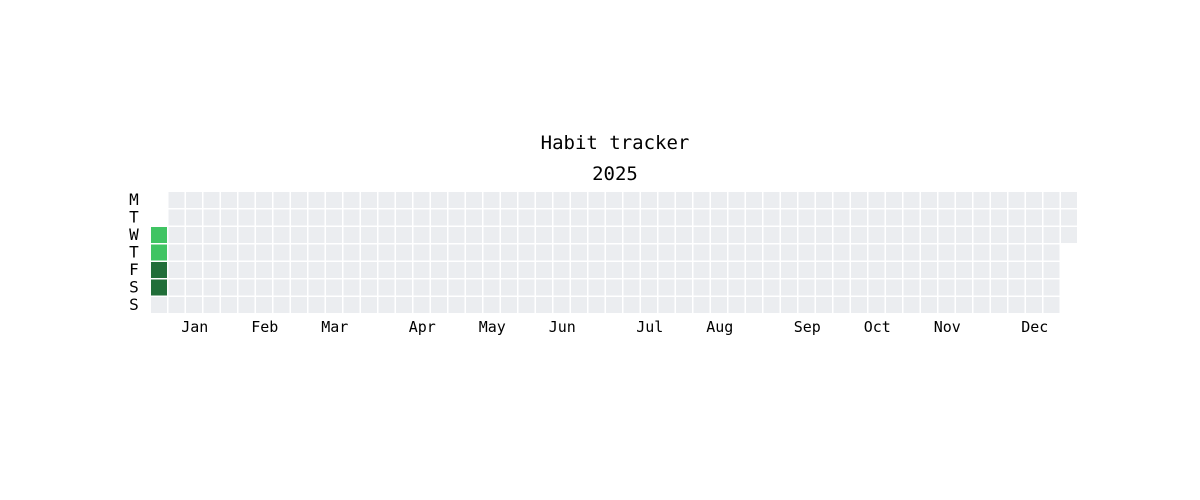 The width and height of the screenshot is (1200, 500). What do you see at coordinates (134, 252) in the screenshot?
I see `day-label-3: T` at bounding box center [134, 252].